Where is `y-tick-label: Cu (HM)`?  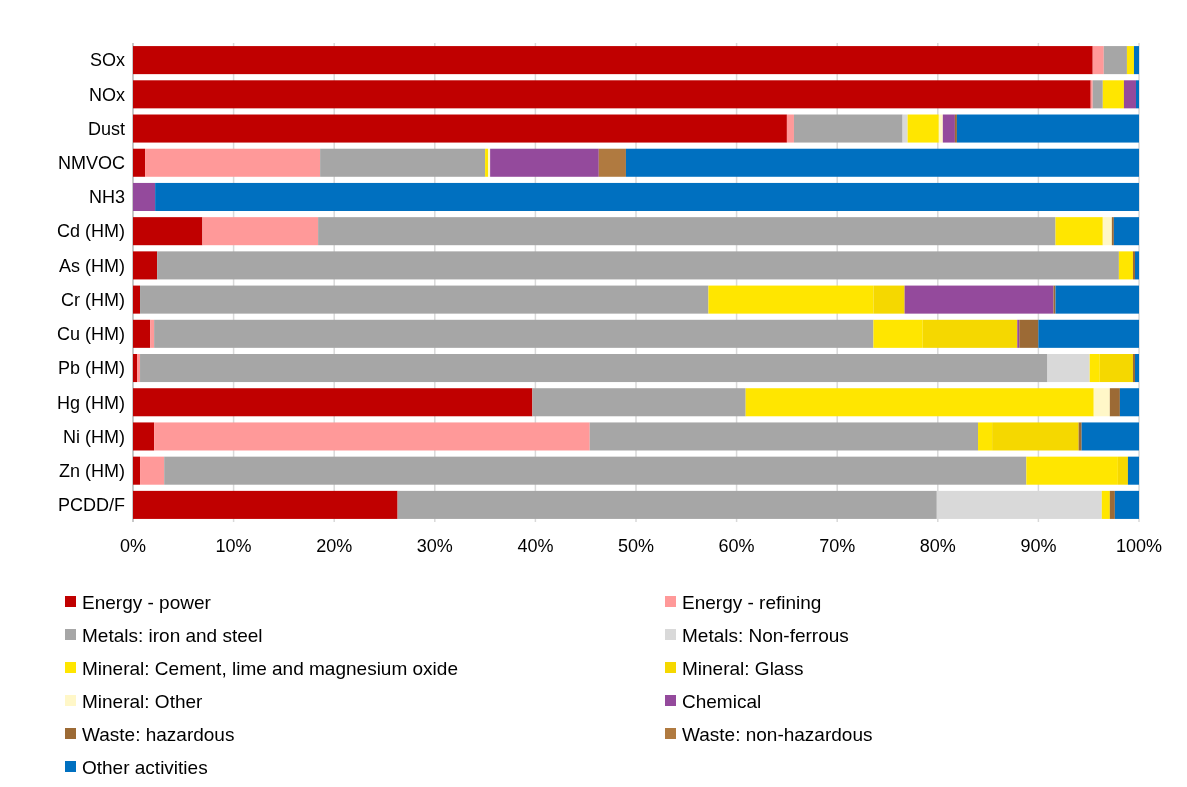 y-tick-label: Cu (HM) is located at coordinates (91, 334).